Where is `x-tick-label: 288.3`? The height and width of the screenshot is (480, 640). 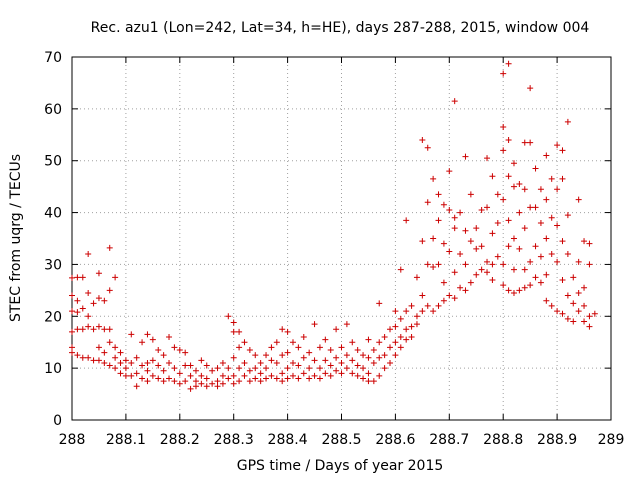
x-tick-label: 288.3 is located at coordinates (234, 440).